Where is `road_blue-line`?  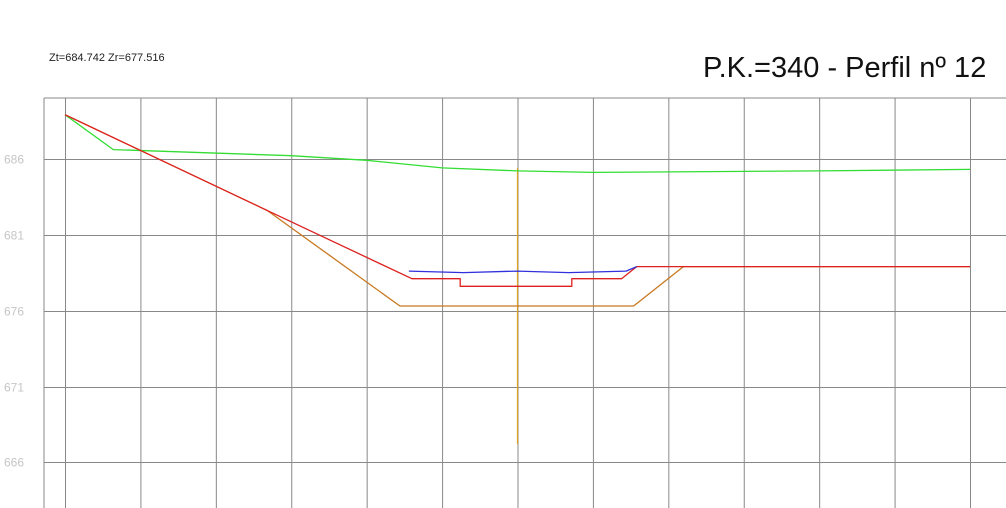 road_blue-line is located at coordinates (522, 270).